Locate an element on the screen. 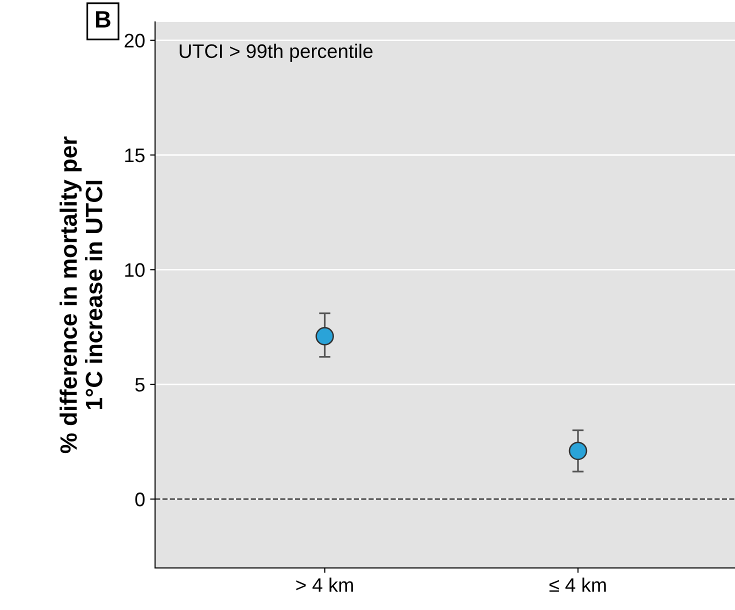 This screenshot has height=610, width=735. y-tick-label: 20 is located at coordinates (134, 41).